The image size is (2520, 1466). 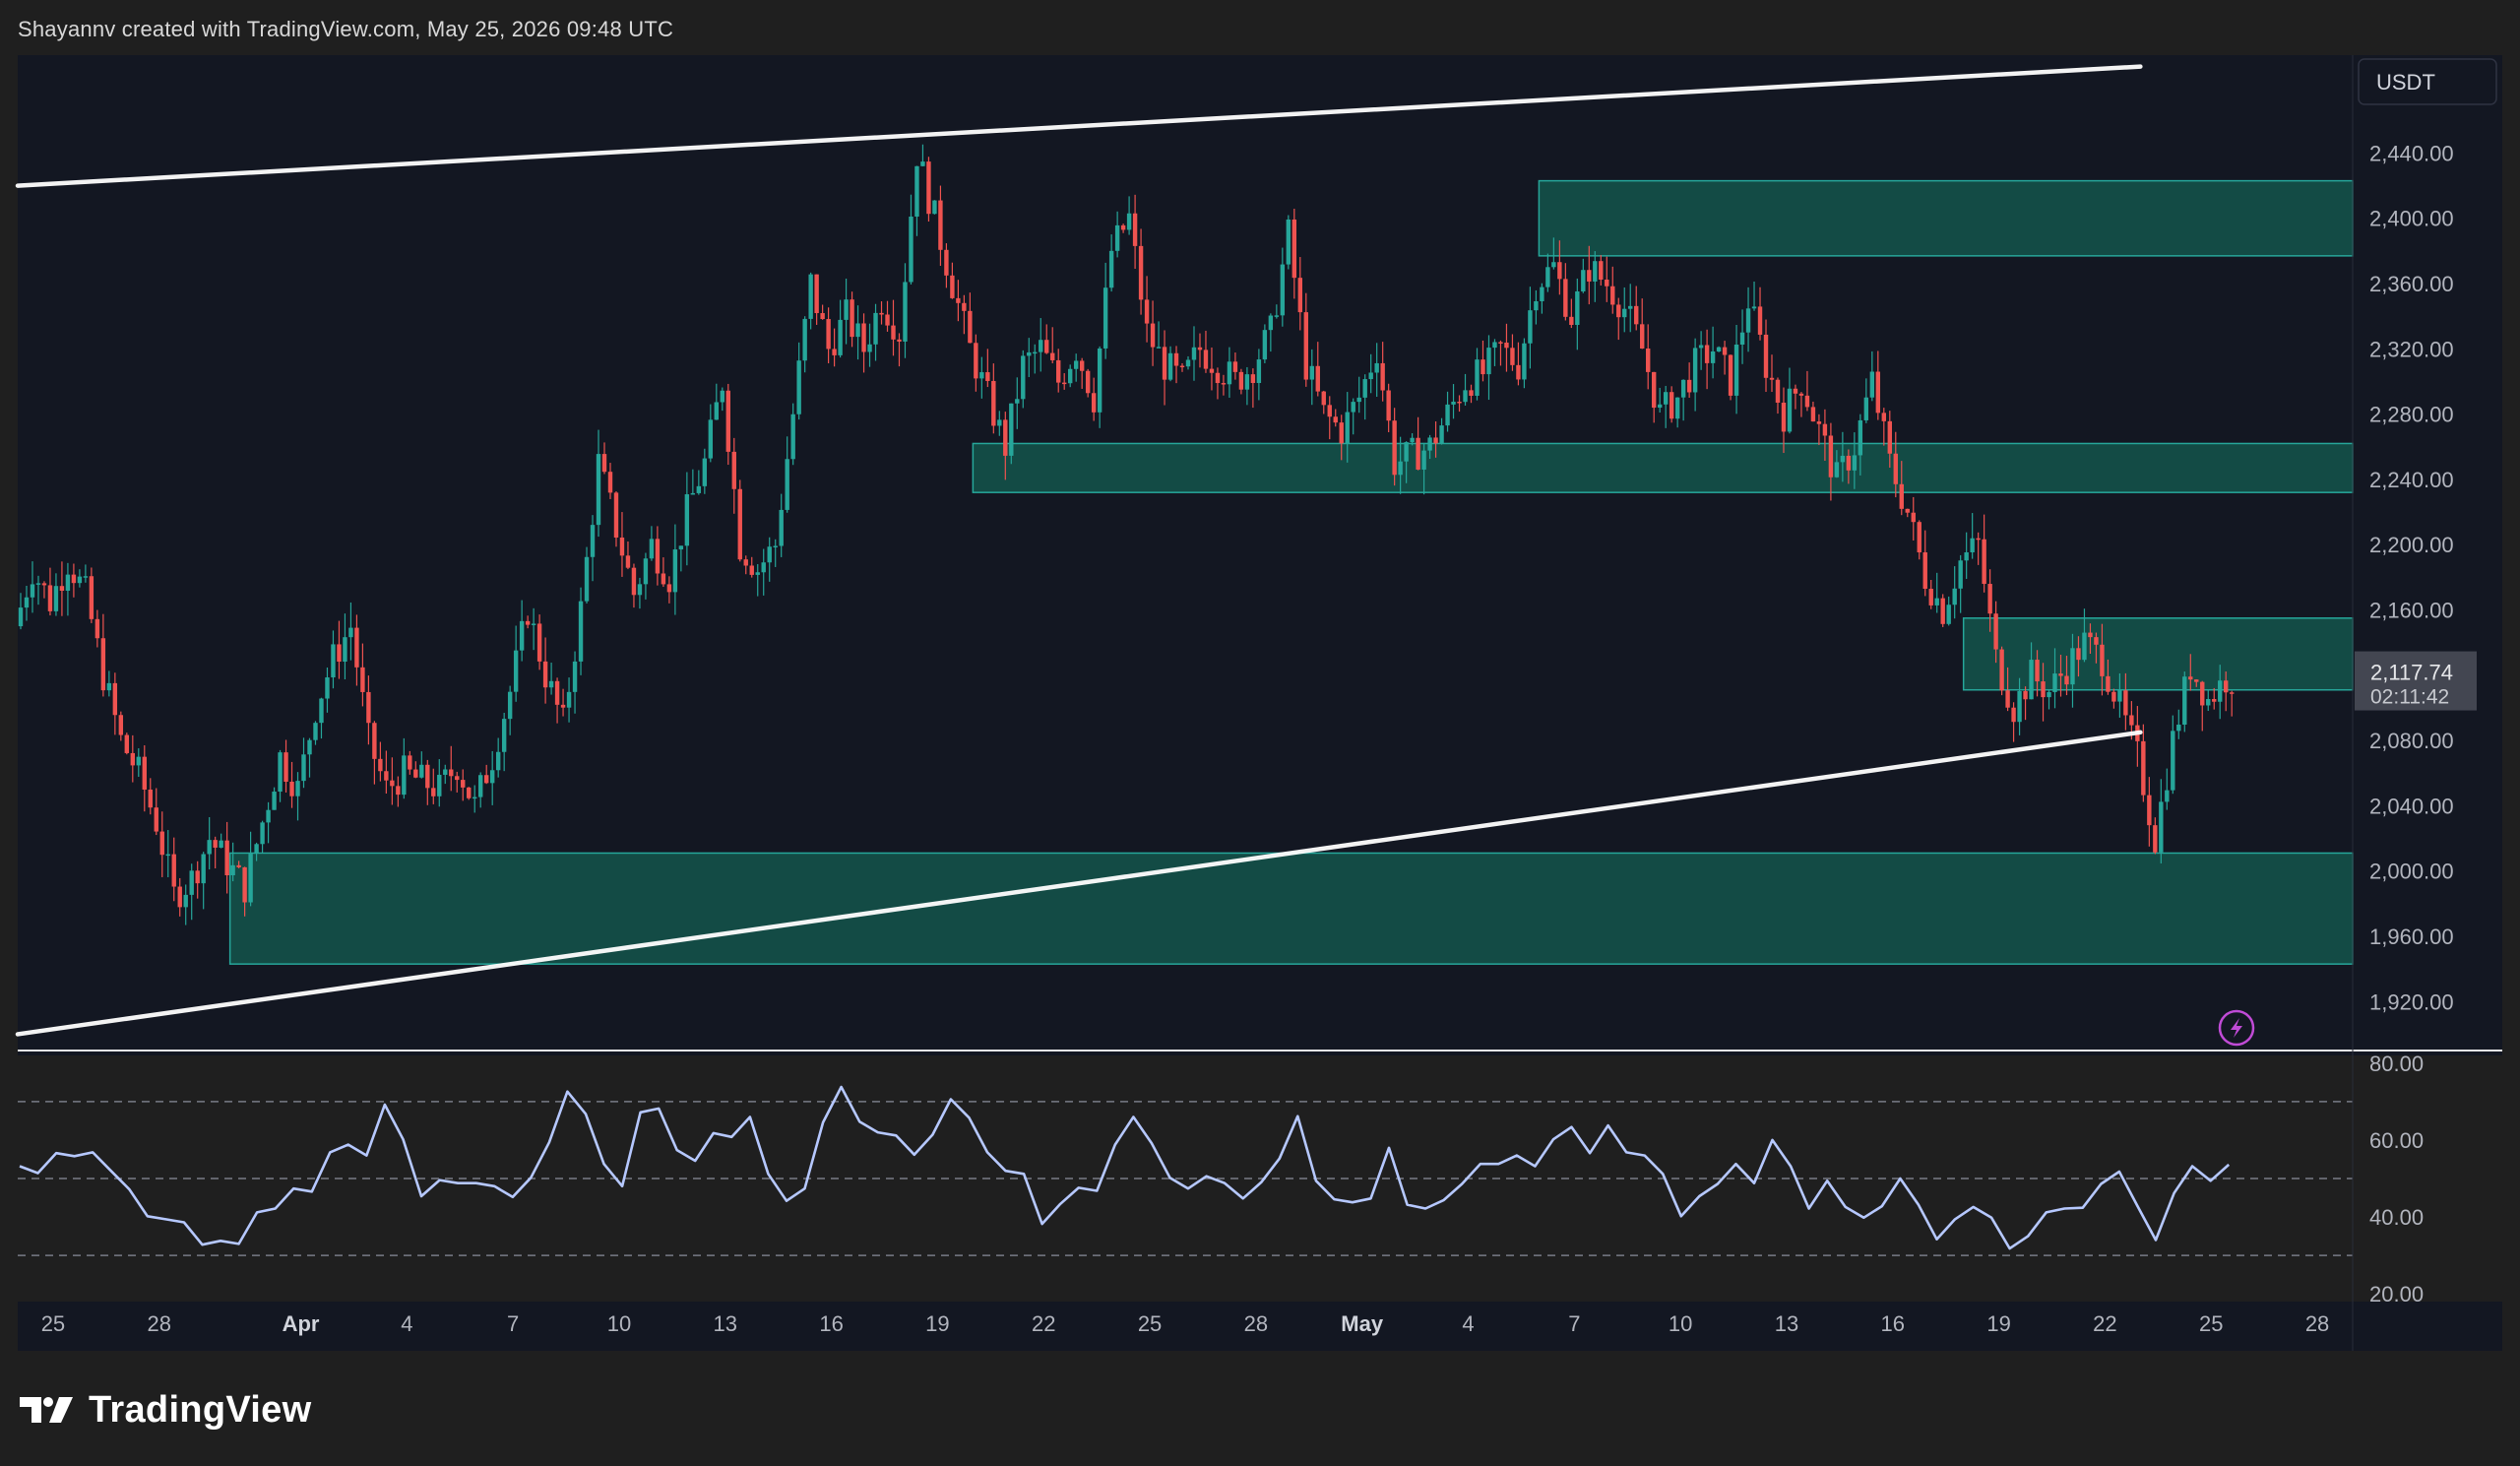 I want to click on zone-box, so click(x=2158, y=654).